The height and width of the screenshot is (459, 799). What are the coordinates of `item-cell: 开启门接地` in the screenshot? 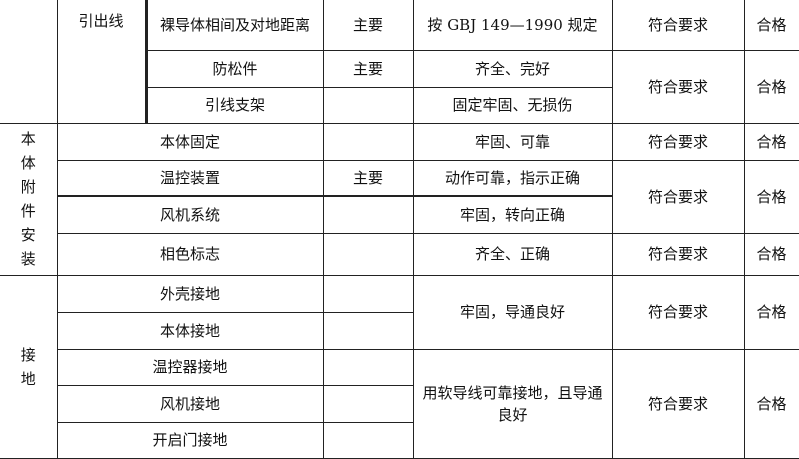 It's located at (190, 440).